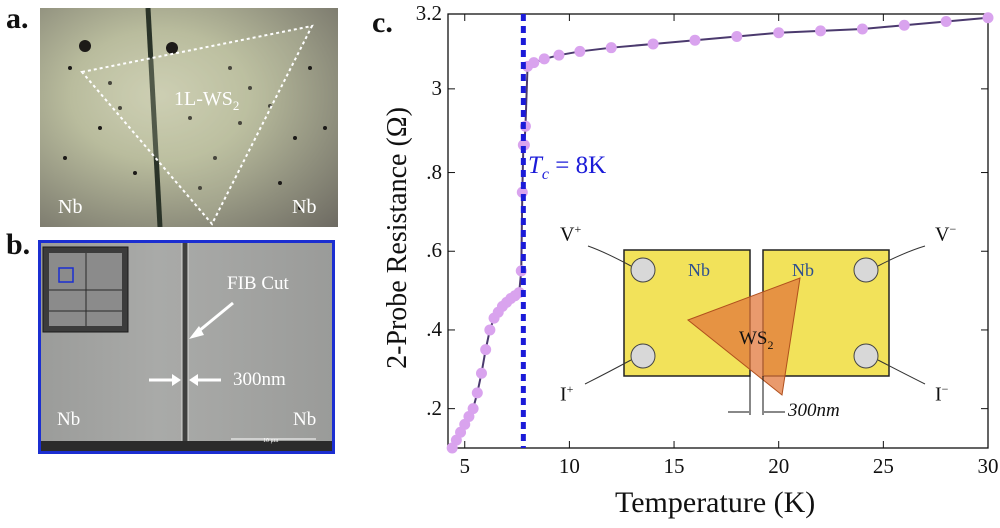 The height and width of the screenshot is (528, 1000). What do you see at coordinates (803, 270) in the screenshot?
I see `right-pad-label: Nb` at bounding box center [803, 270].